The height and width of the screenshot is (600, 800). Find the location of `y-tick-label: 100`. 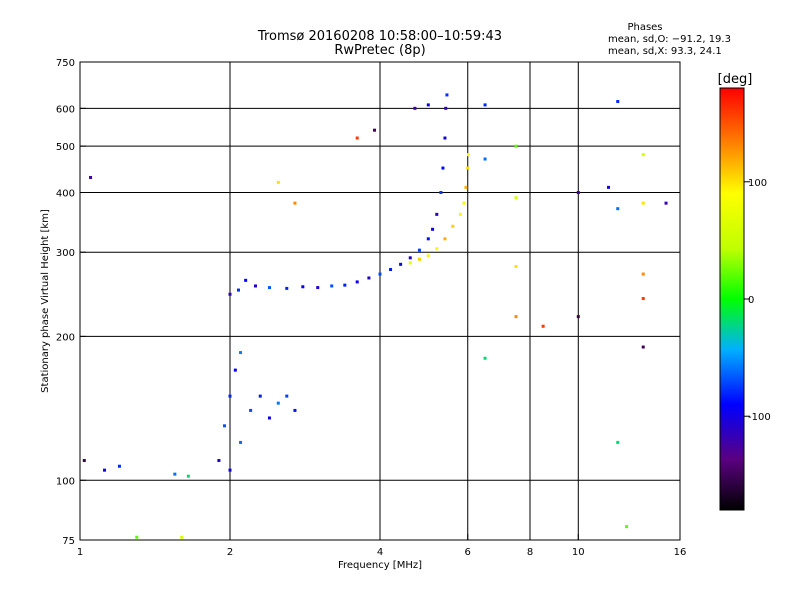

y-tick-label: 100 is located at coordinates (65, 481).